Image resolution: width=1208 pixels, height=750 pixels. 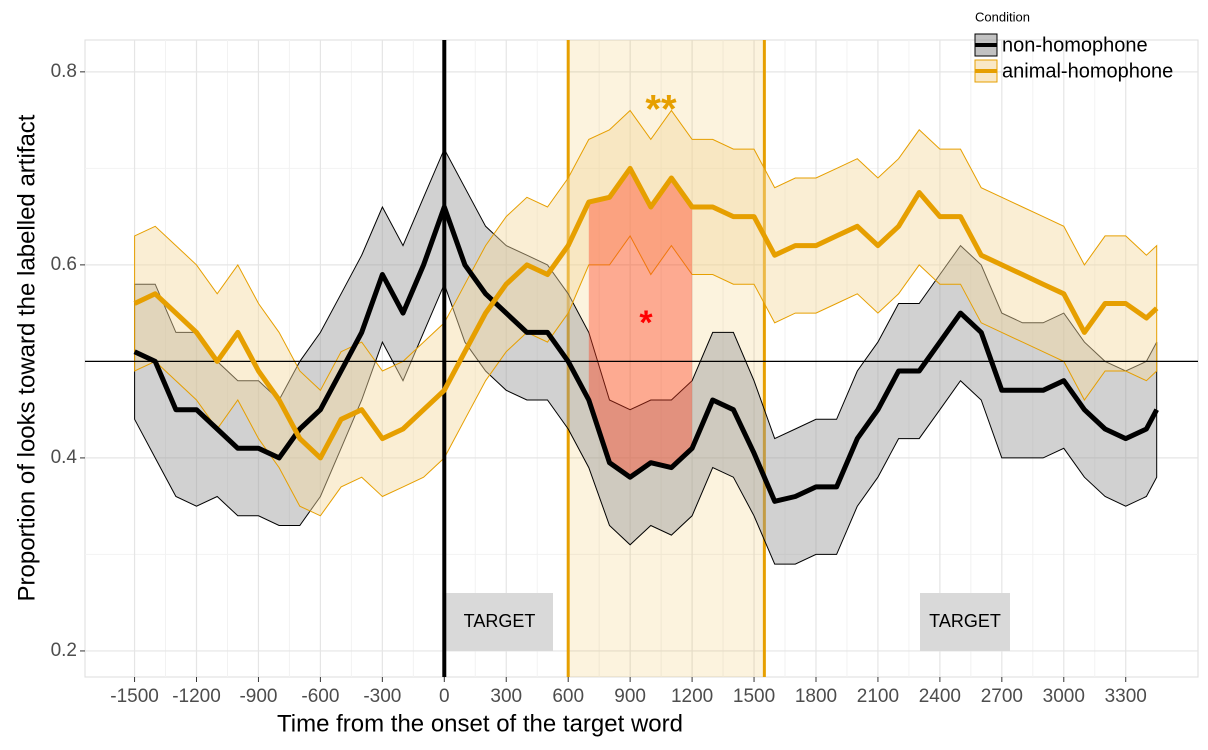 I want to click on x-tick-label: -300, so click(x=382, y=696).